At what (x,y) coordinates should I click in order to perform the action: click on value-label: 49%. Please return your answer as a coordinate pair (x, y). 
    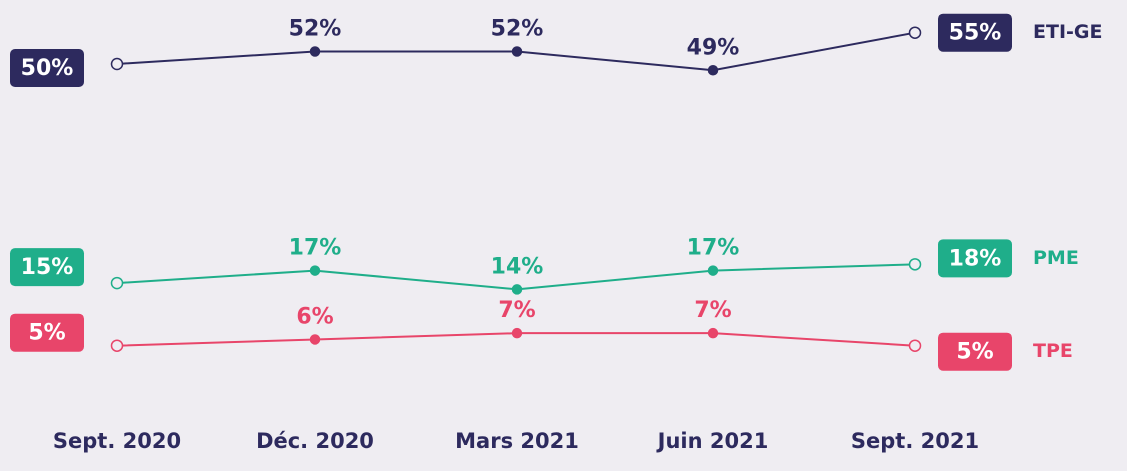
    Looking at the image, I should click on (713, 47).